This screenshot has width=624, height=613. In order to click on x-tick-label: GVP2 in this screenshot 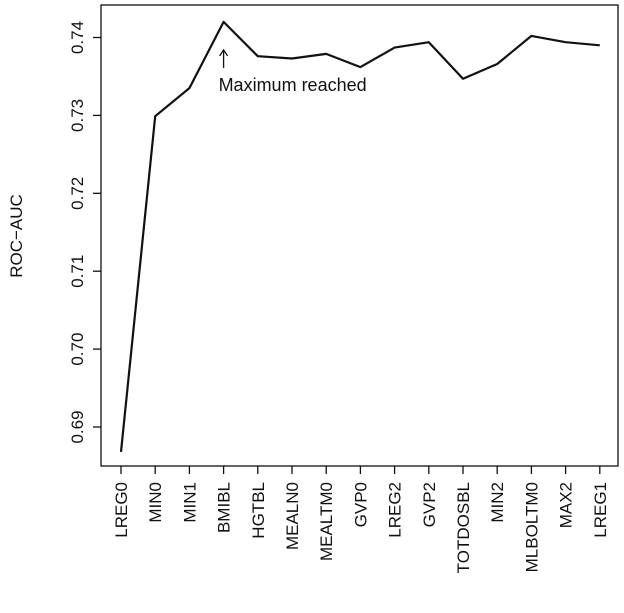, I will do `click(429, 504)`.